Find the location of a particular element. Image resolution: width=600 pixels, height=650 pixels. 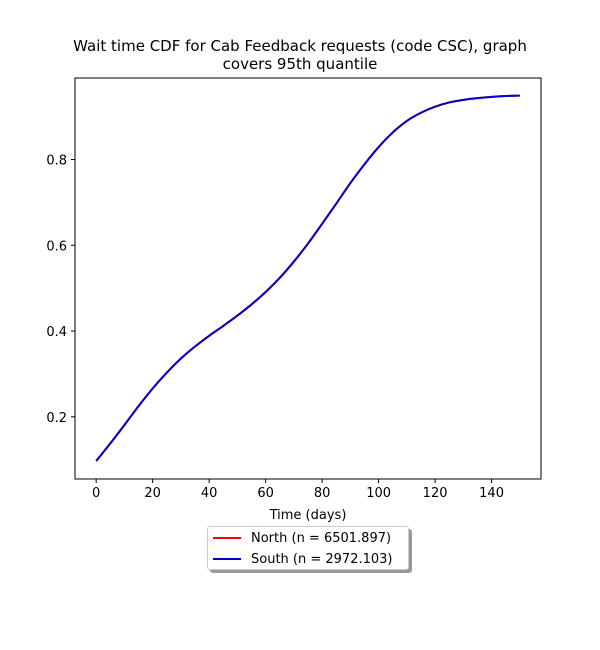

x-tick-label: 40 is located at coordinates (209, 493).